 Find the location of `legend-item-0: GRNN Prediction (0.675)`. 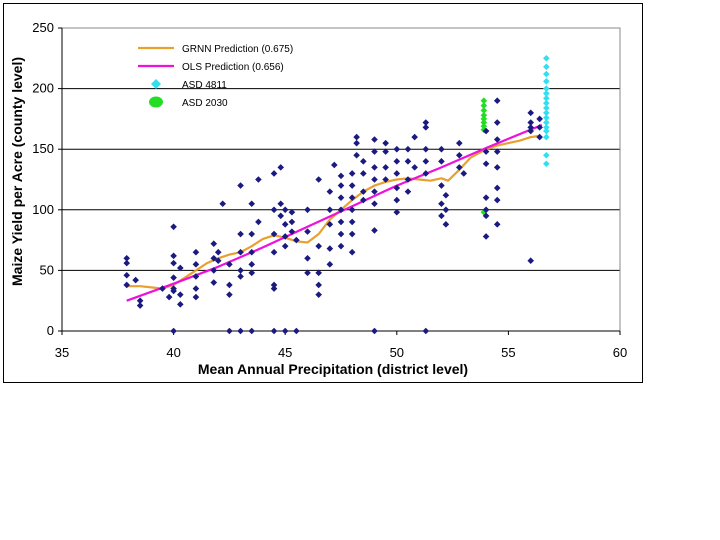

legend-item-0: GRNN Prediction (0.675) is located at coordinates (215, 49).